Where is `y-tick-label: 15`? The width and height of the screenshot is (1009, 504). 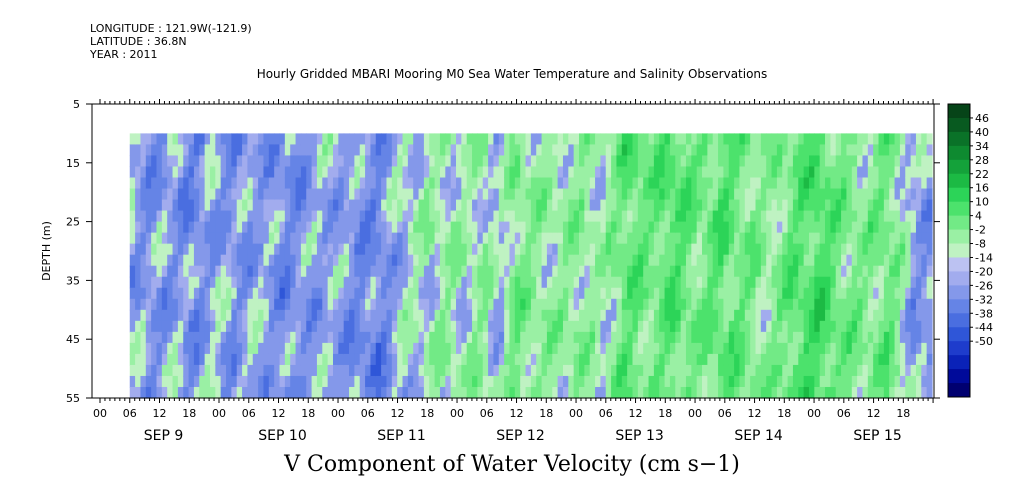 y-tick-label: 15 is located at coordinates (73, 163).